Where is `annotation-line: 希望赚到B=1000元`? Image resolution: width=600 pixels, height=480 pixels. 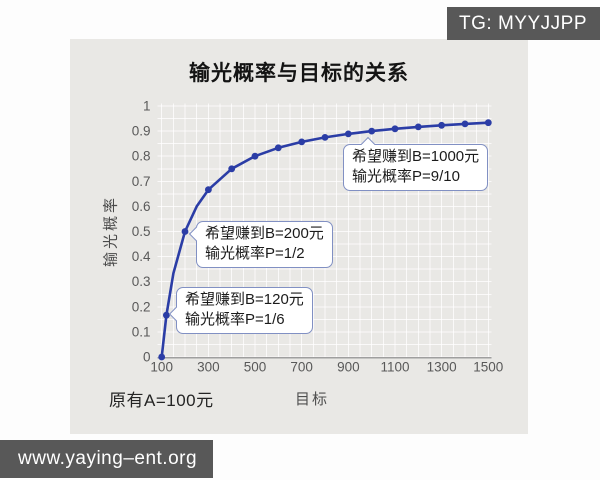
annotation-line: 希望赚到B=1000元 is located at coordinates (416, 156).